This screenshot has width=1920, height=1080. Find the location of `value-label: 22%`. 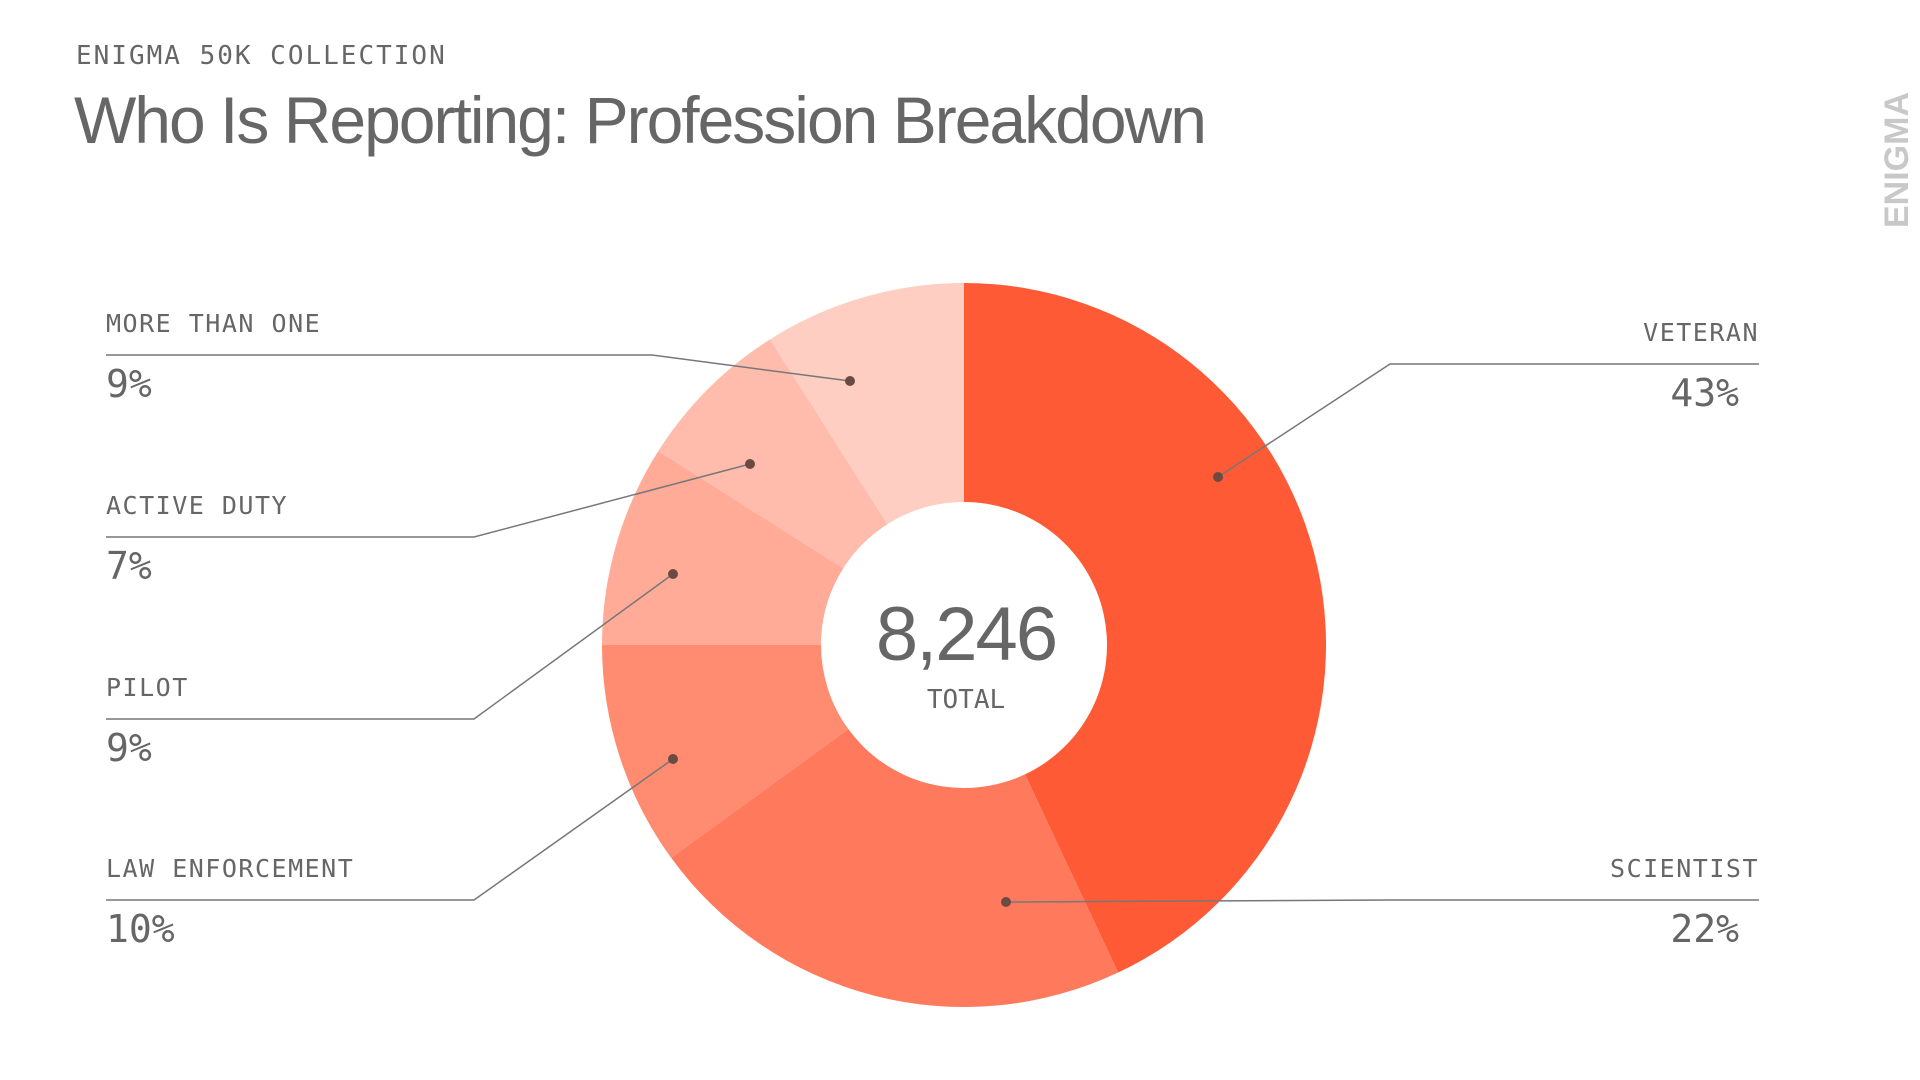

value-label: 22% is located at coordinates (1704, 929).